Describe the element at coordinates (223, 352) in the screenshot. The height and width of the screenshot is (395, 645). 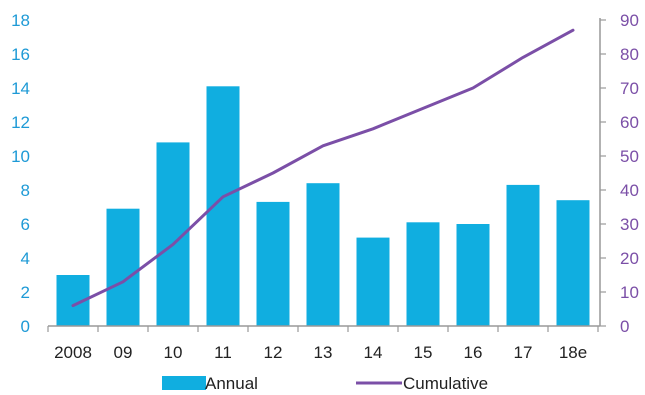
I see `x-tick-label: 11` at that location.